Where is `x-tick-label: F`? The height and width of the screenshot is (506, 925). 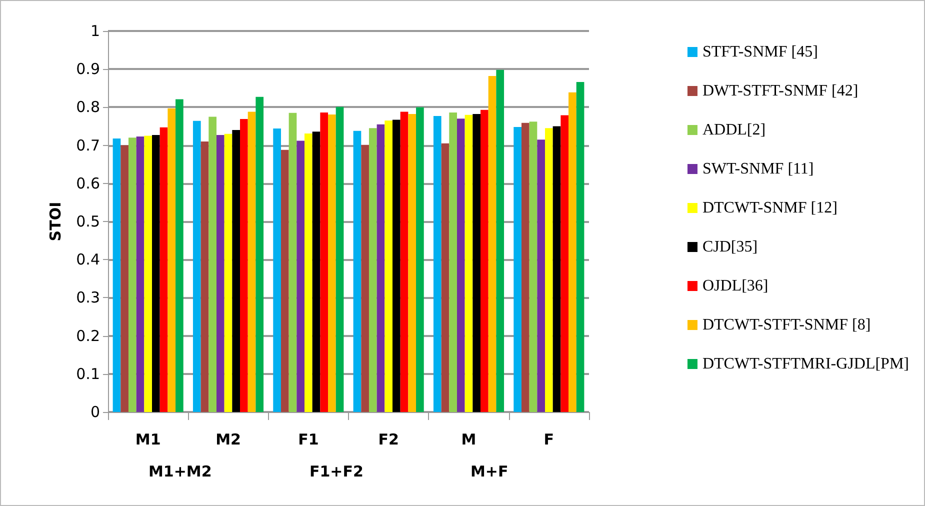
x-tick-label: F is located at coordinates (549, 439).